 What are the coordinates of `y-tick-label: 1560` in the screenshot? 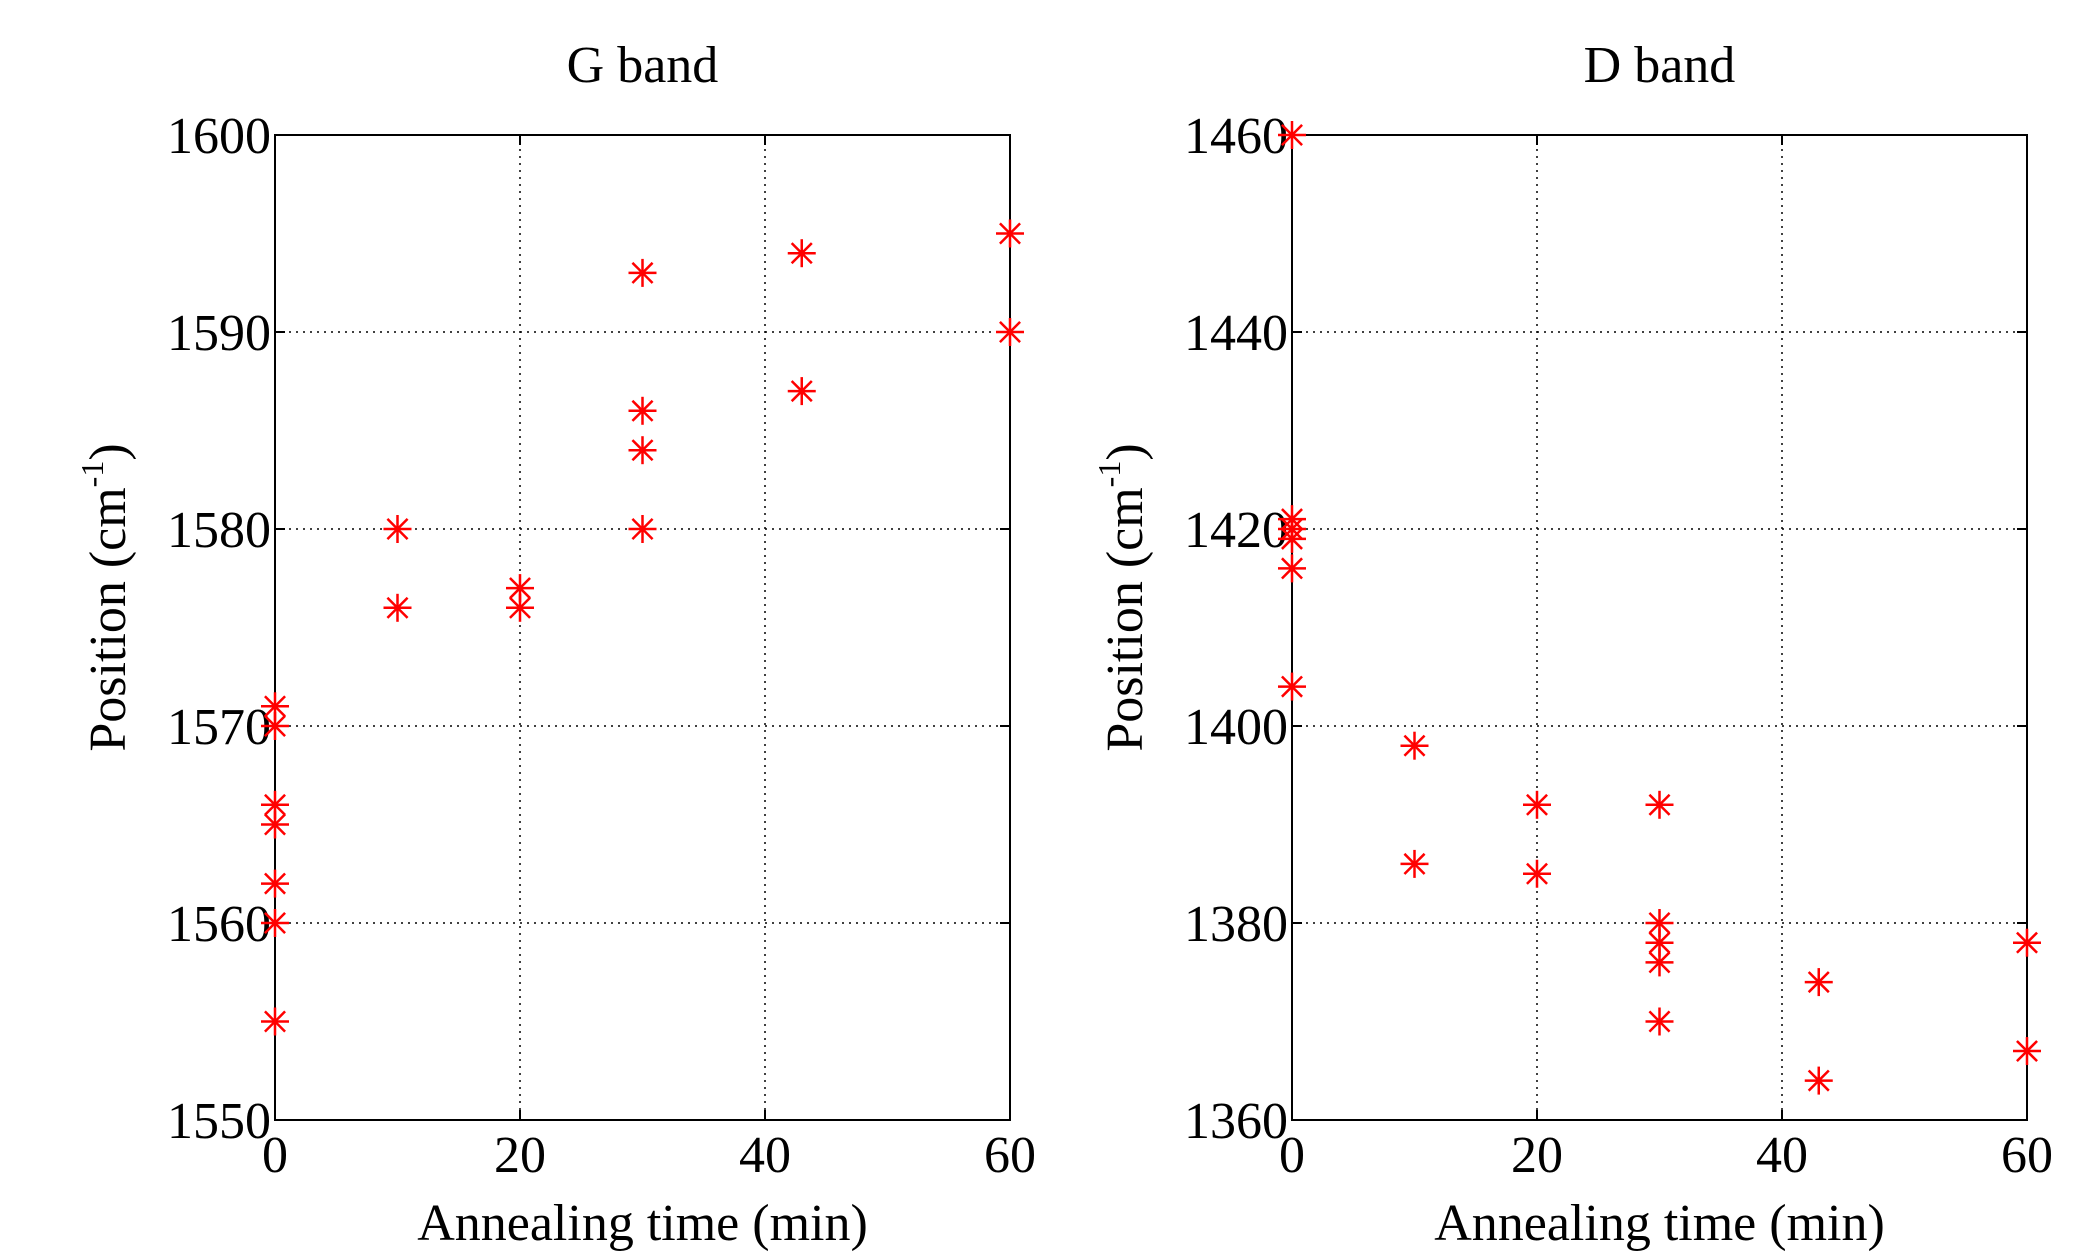 It's located at (219, 924).